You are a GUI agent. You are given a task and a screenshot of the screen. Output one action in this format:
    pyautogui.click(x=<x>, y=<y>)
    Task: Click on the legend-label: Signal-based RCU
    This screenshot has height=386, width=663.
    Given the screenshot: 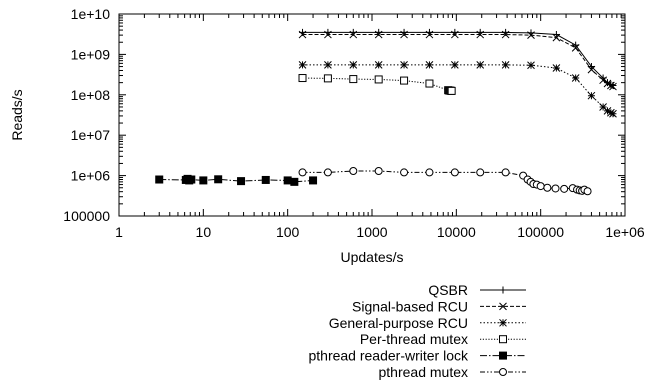 What is the action you would take?
    pyautogui.click(x=410, y=306)
    